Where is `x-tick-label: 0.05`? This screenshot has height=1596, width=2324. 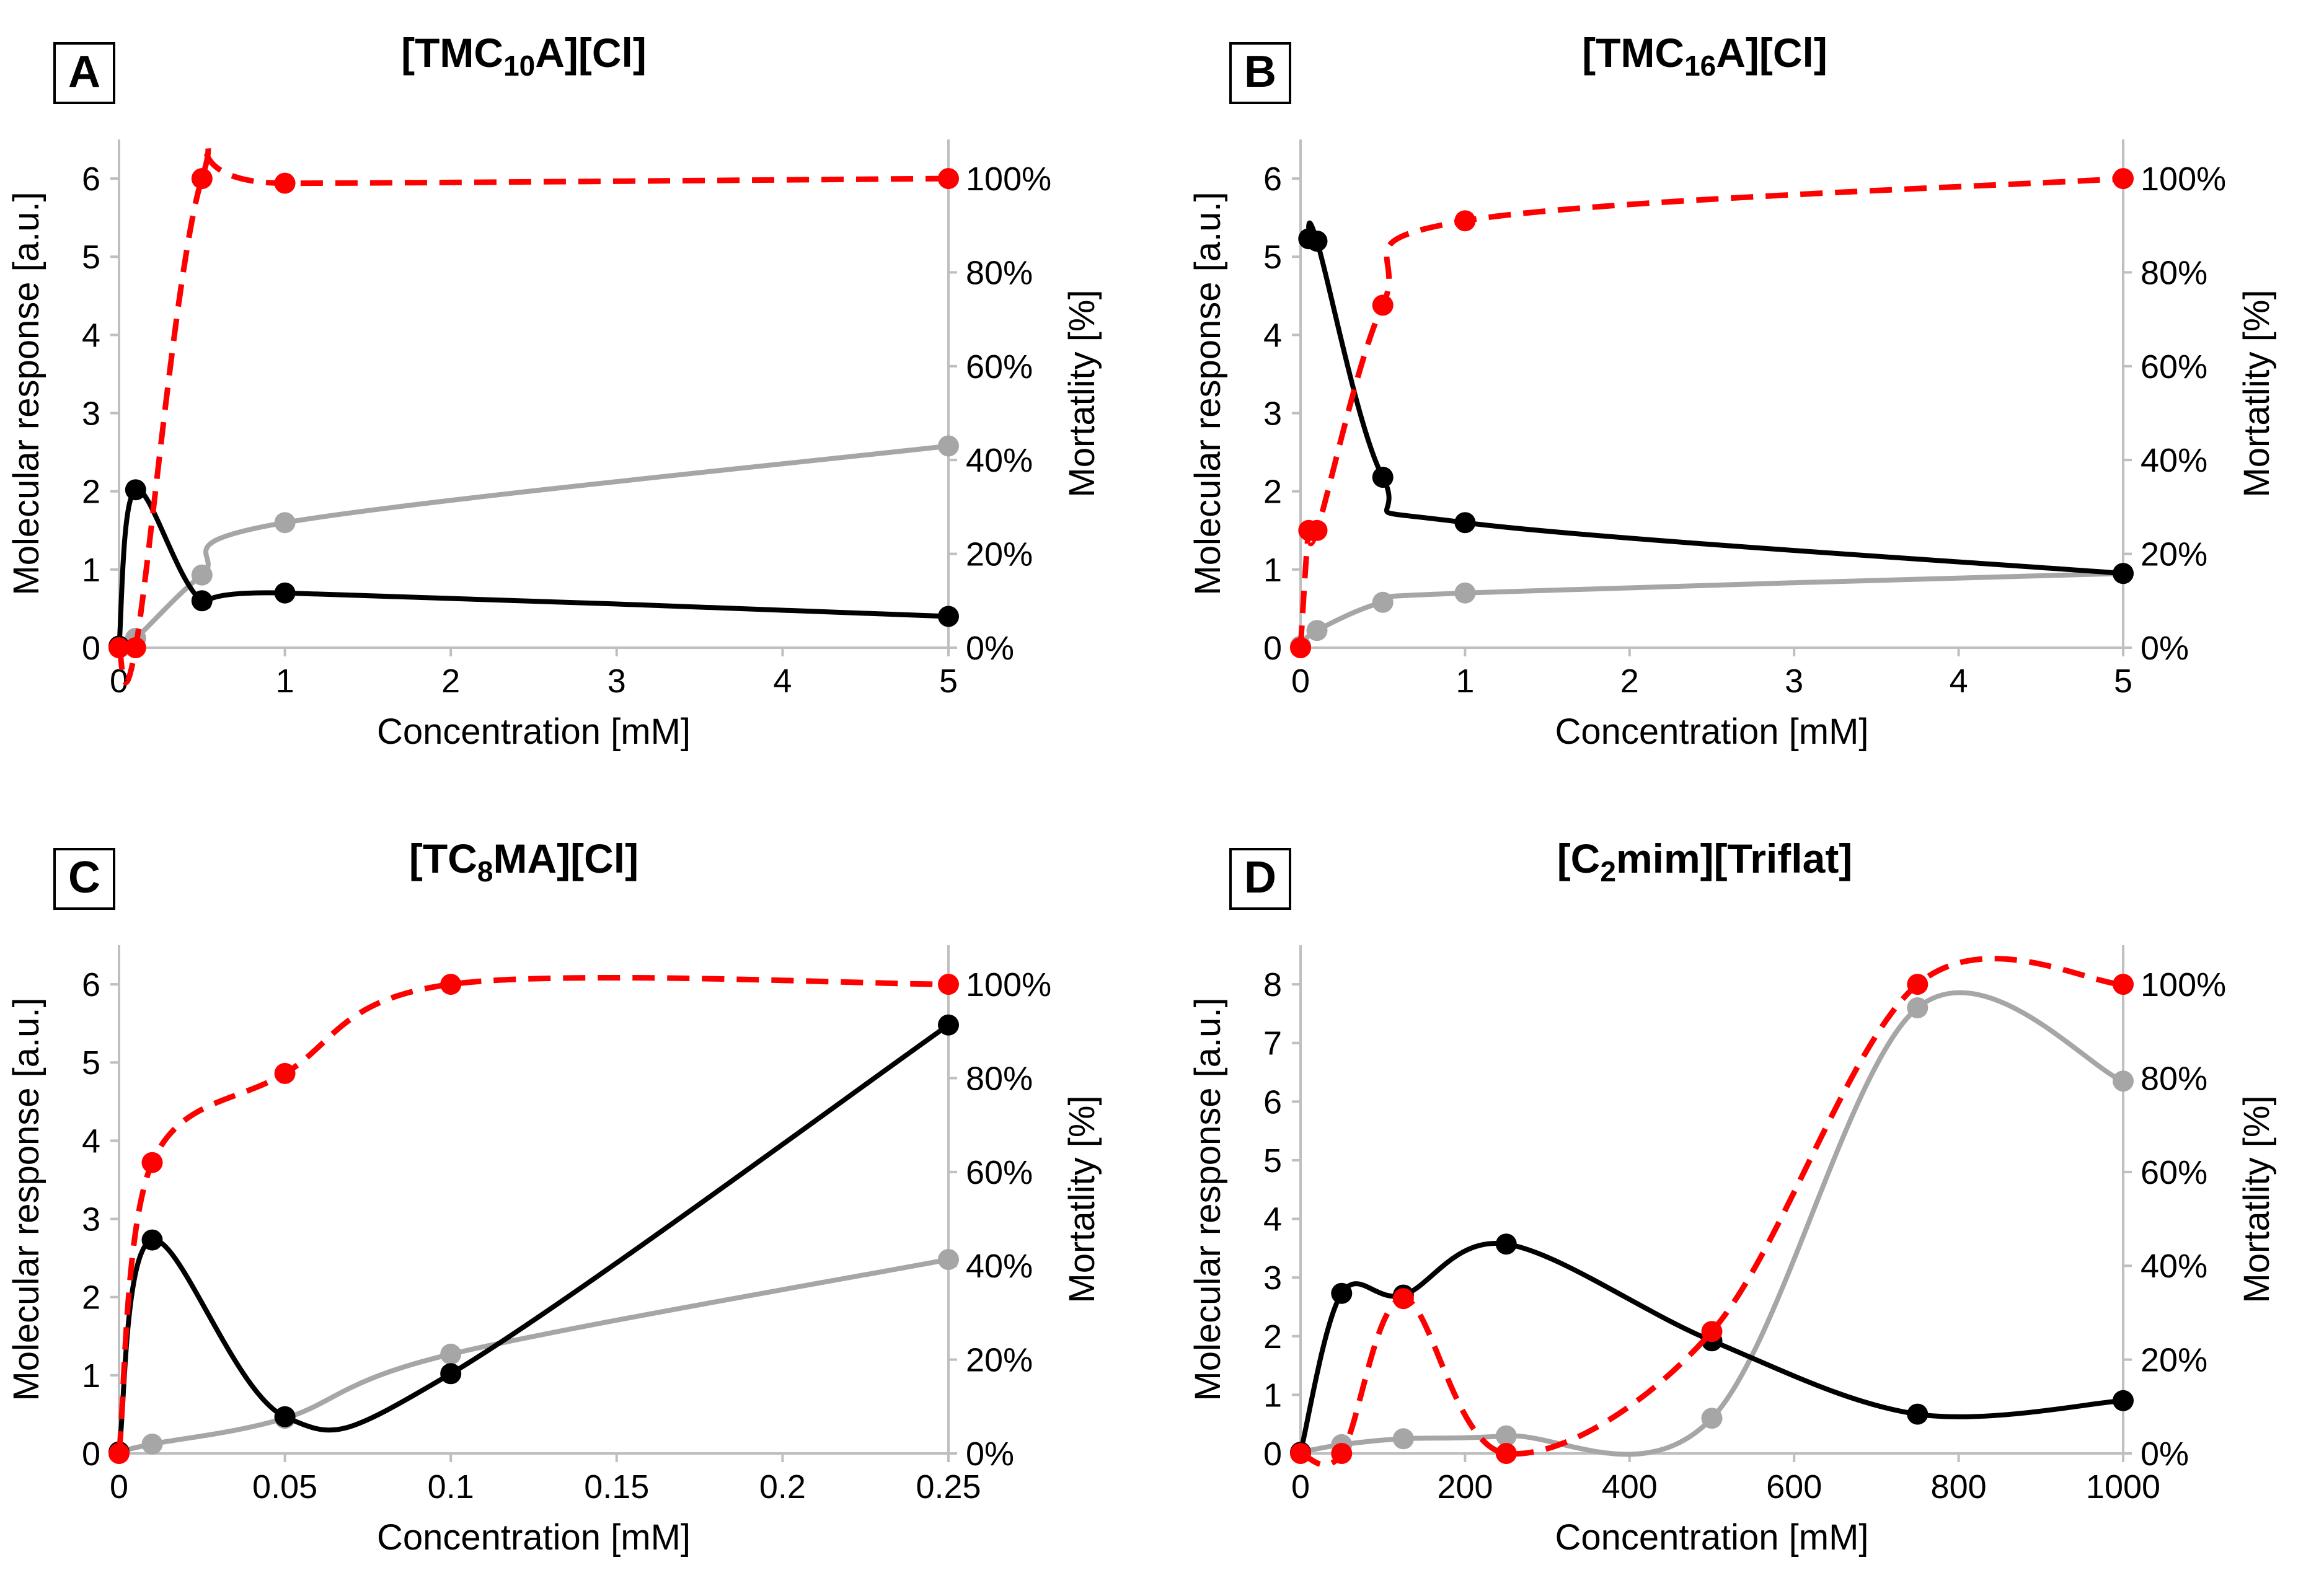
x-tick-label: 0.05 is located at coordinates (284, 1487).